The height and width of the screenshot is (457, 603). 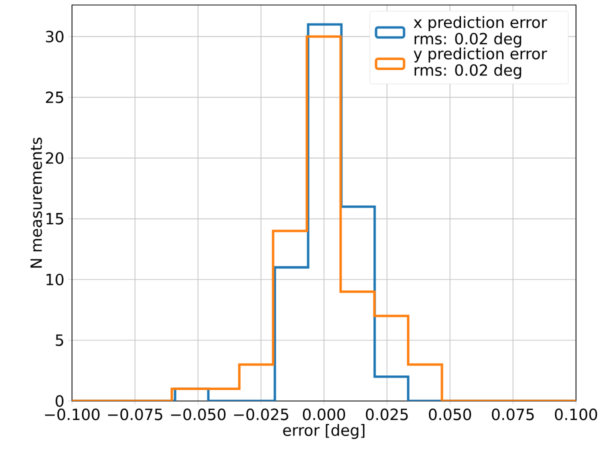 I want to click on y-tick-label: 20, so click(x=55, y=158).